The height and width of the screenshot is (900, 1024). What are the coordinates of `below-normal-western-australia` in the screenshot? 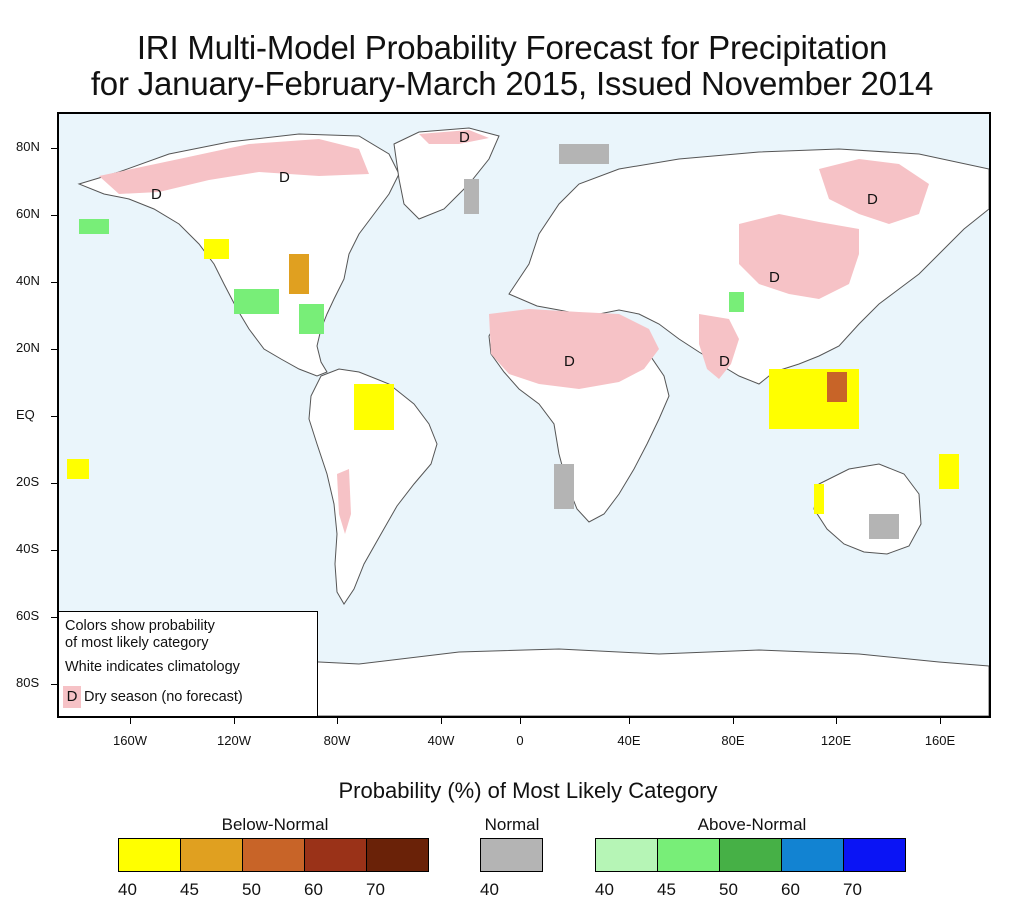 It's located at (819, 499).